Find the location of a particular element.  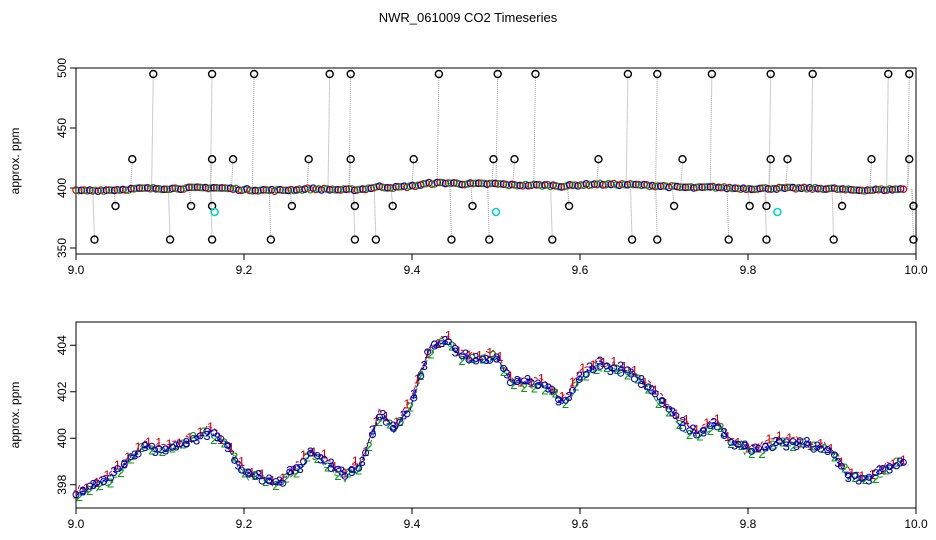

bottom-xtick-label: 9.4 is located at coordinates (412, 524).